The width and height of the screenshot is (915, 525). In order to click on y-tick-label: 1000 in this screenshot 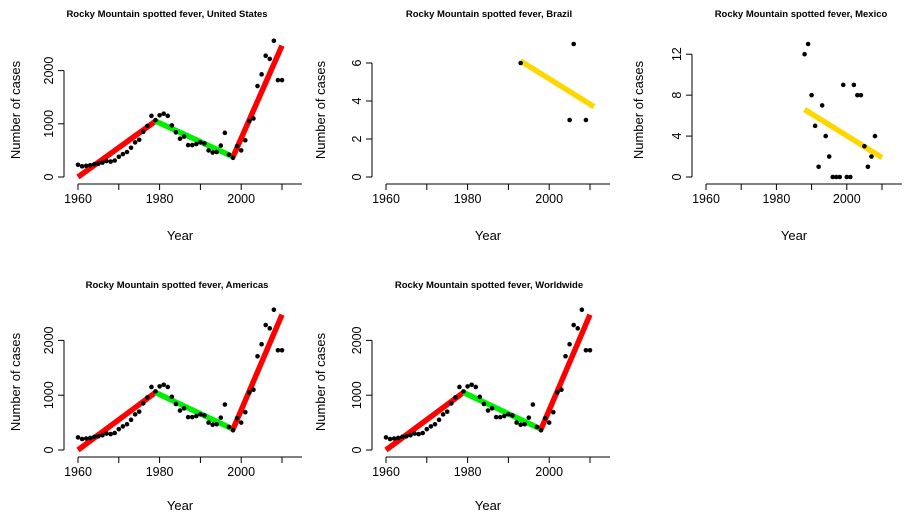, I will do `click(49, 395)`.